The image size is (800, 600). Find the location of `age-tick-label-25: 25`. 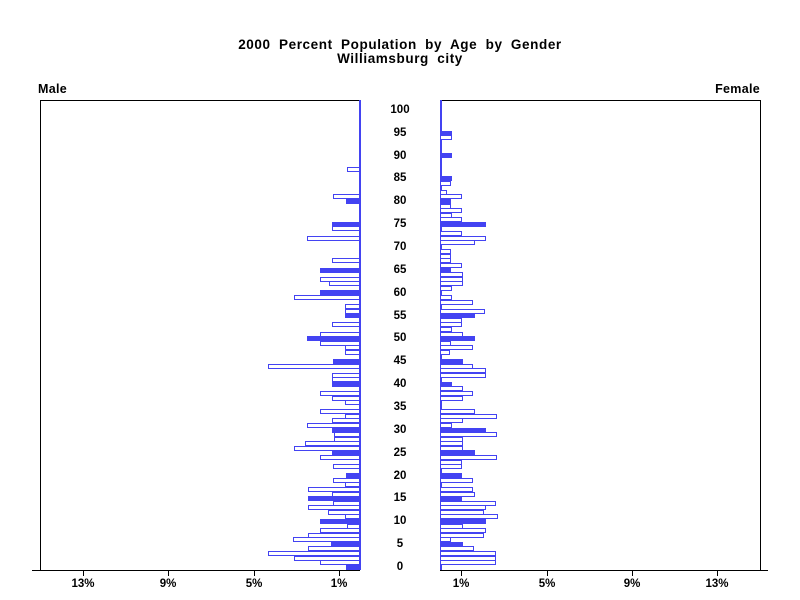

age-tick-label-25: 25 is located at coordinates (400, 452).